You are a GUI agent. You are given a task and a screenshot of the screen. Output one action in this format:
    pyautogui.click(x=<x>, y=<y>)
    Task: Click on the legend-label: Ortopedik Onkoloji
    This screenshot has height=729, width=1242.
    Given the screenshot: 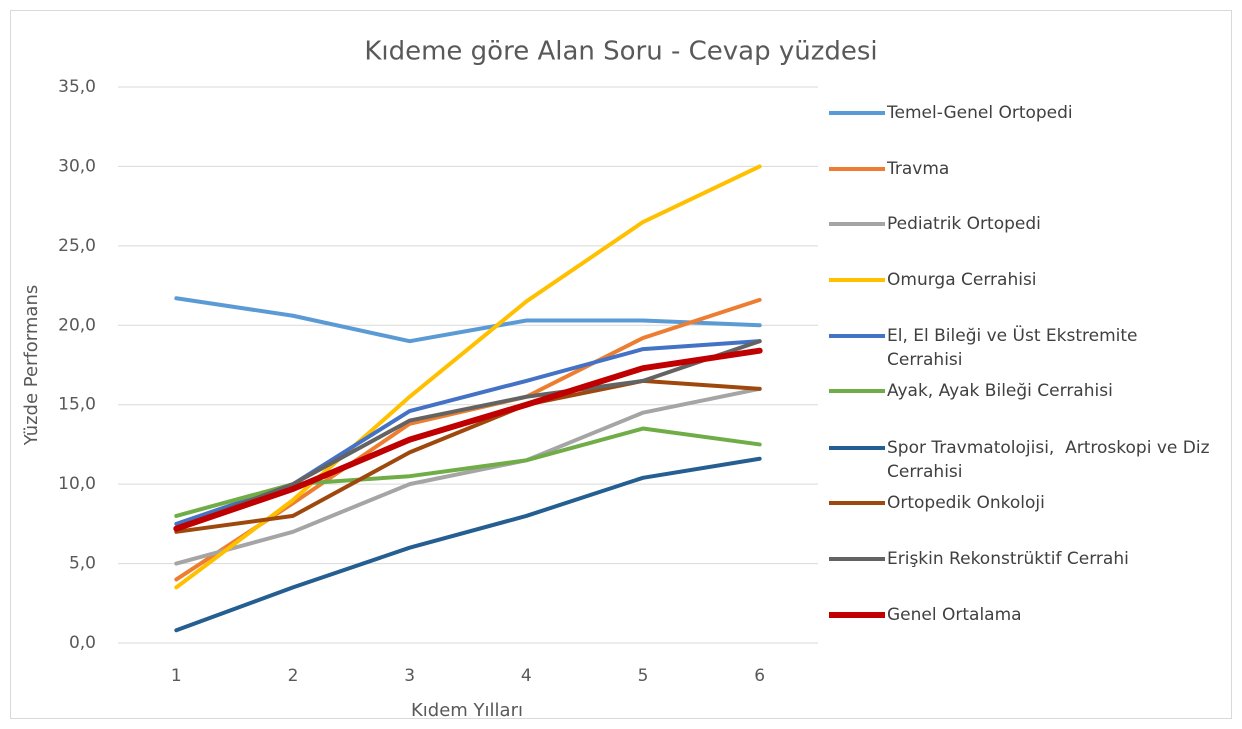 What is the action you would take?
    pyautogui.click(x=966, y=503)
    